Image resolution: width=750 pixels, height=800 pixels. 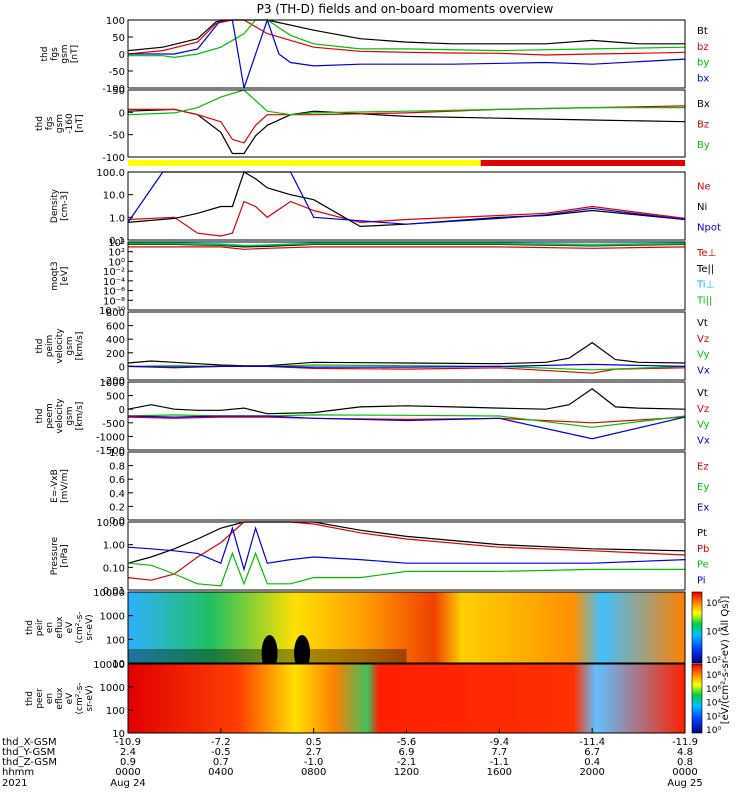 What do you see at coordinates (703, 466) in the screenshot?
I see `legend-ez: Ez` at bounding box center [703, 466].